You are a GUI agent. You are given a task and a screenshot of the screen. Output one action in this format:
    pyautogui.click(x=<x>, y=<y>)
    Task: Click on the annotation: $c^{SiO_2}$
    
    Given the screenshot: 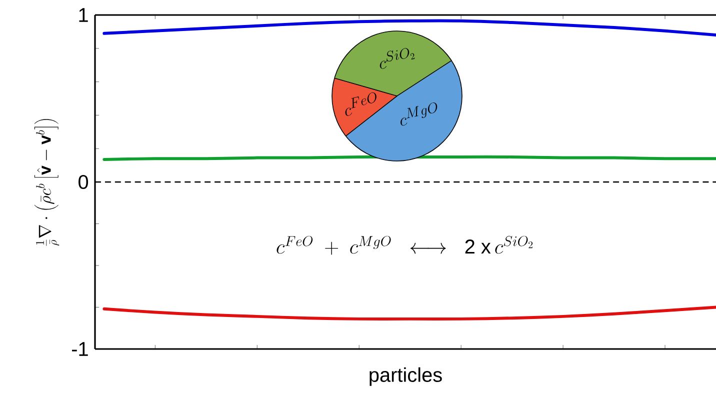 What is the action you would take?
    pyautogui.click(x=397, y=58)
    